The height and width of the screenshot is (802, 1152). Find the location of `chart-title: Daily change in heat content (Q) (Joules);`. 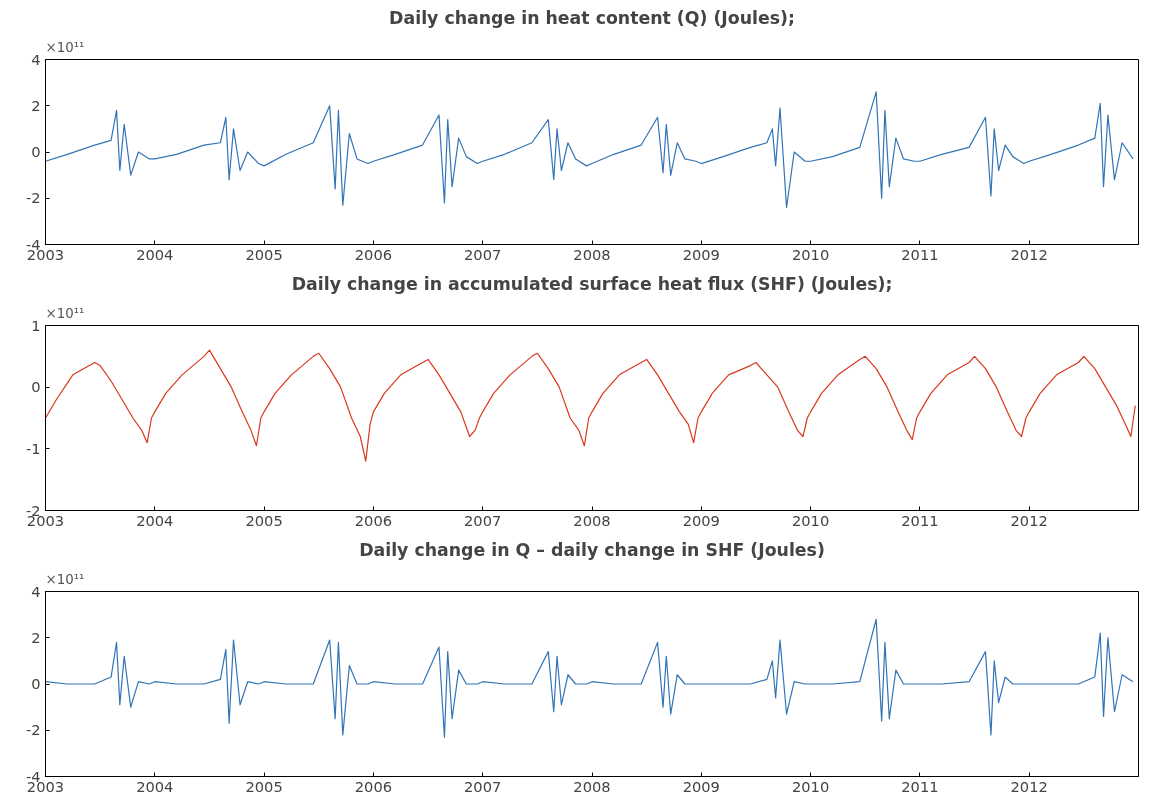

chart-title: Daily change in heat content (Q) (Joules); is located at coordinates (592, 17).